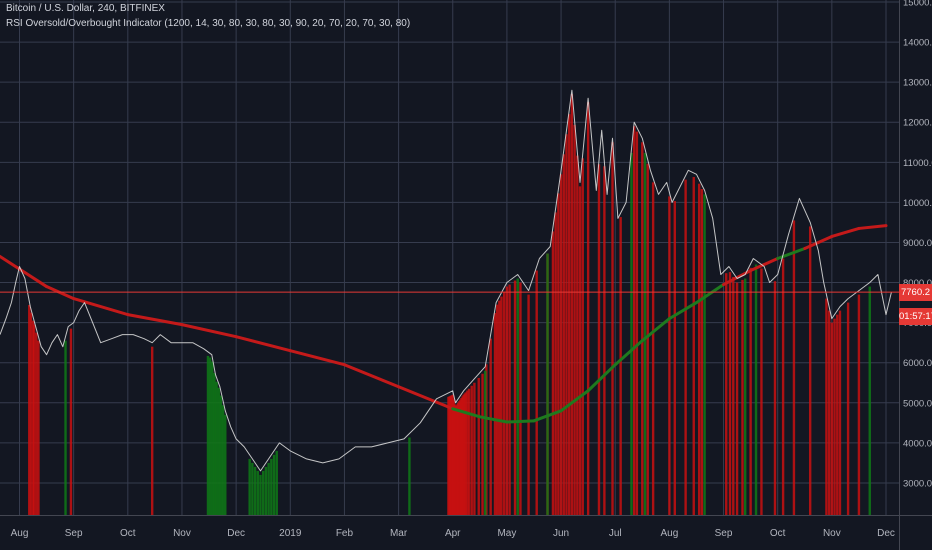 The height and width of the screenshot is (550, 932). Describe the element at coordinates (345, 533) in the screenshot. I see `time-tick-label: Feb` at that location.